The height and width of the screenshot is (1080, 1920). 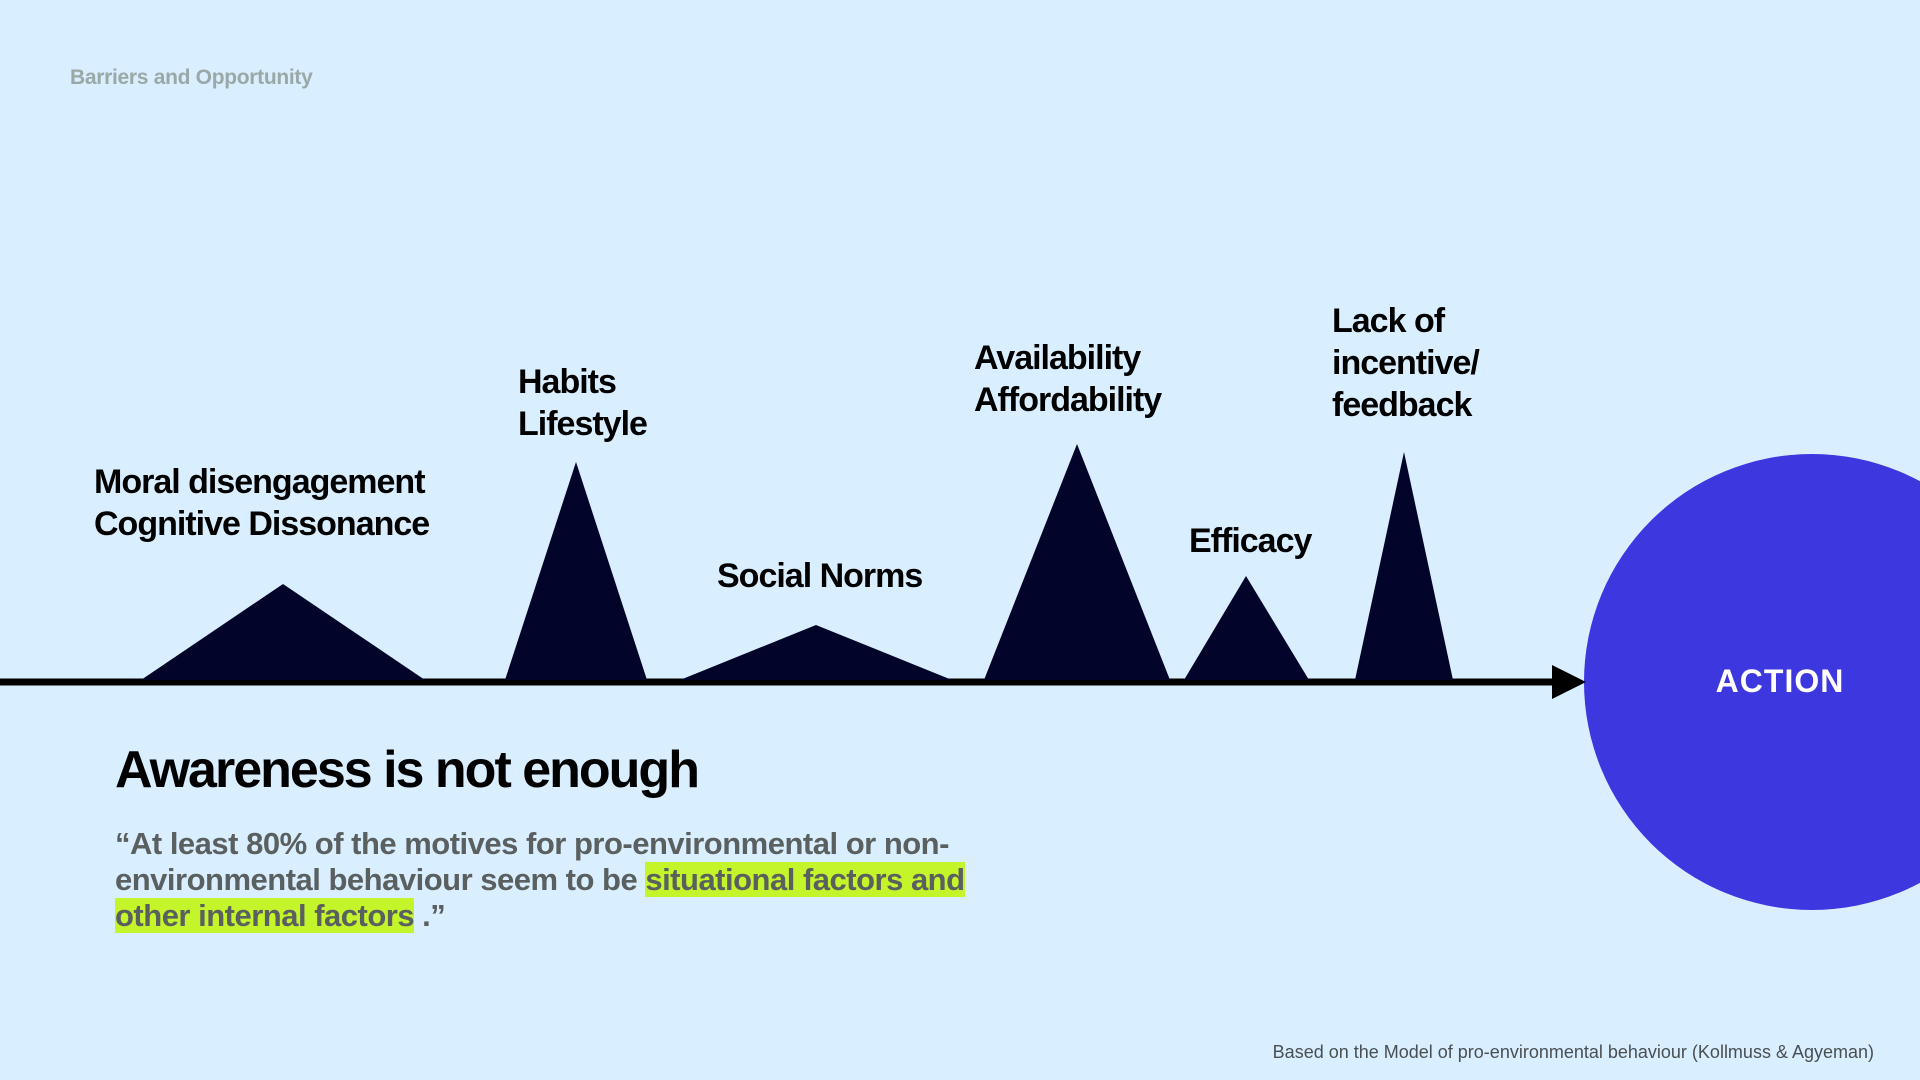 I want to click on barrier-label-habits: Habits Lifestyle, so click(x=583, y=403).